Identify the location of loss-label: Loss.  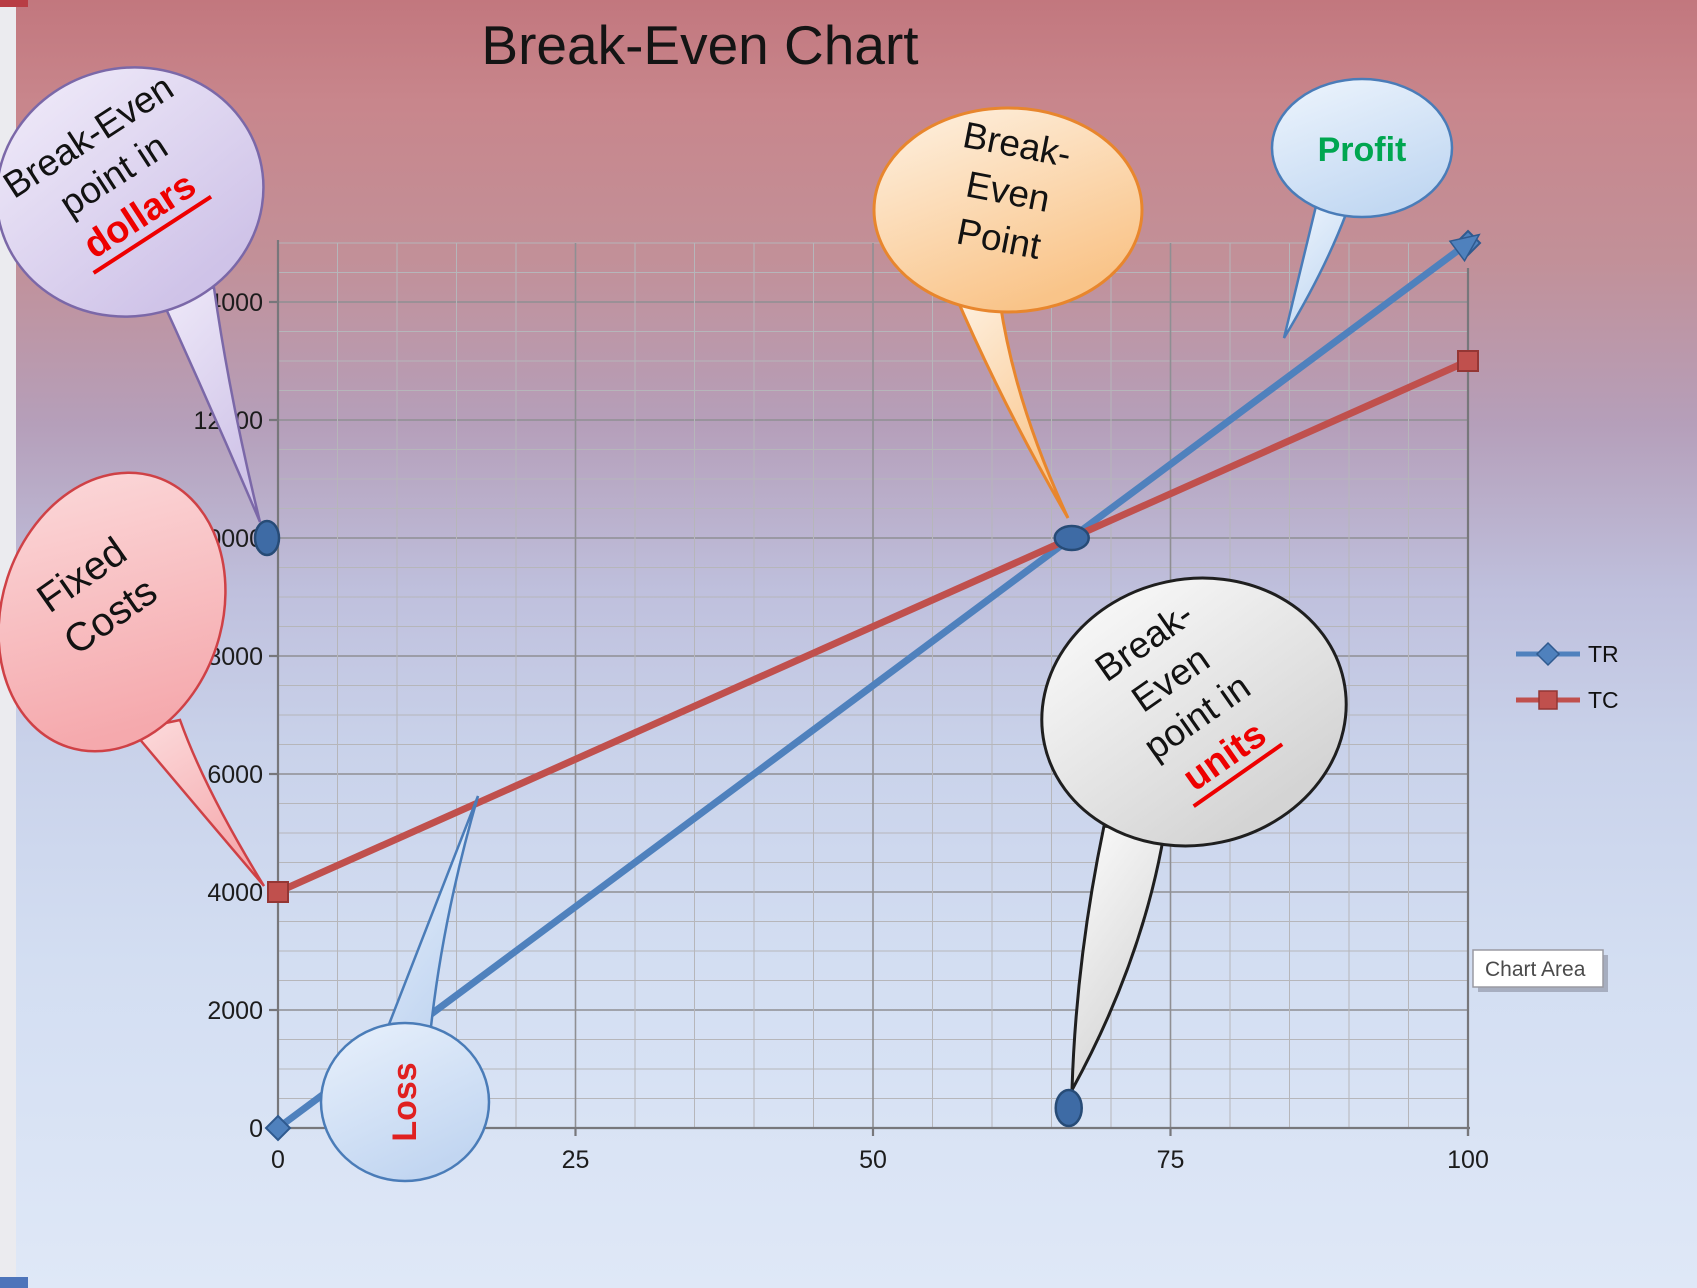
(405, 1101).